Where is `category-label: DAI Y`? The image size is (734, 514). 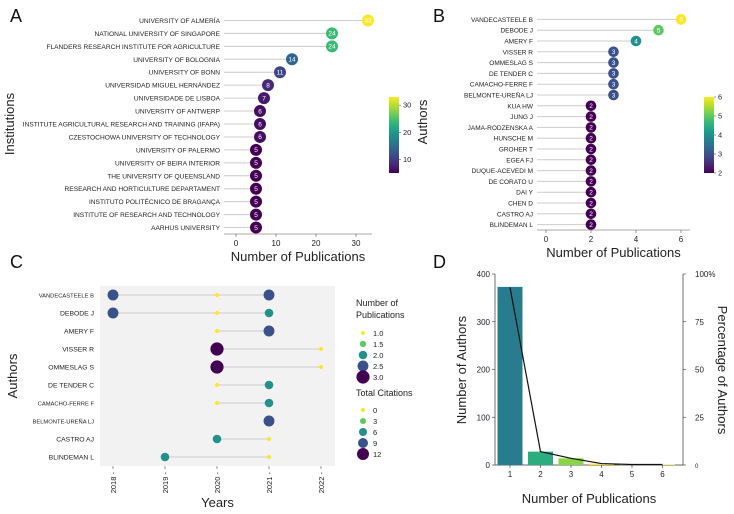
category-label: DAI Y is located at coordinates (525, 193).